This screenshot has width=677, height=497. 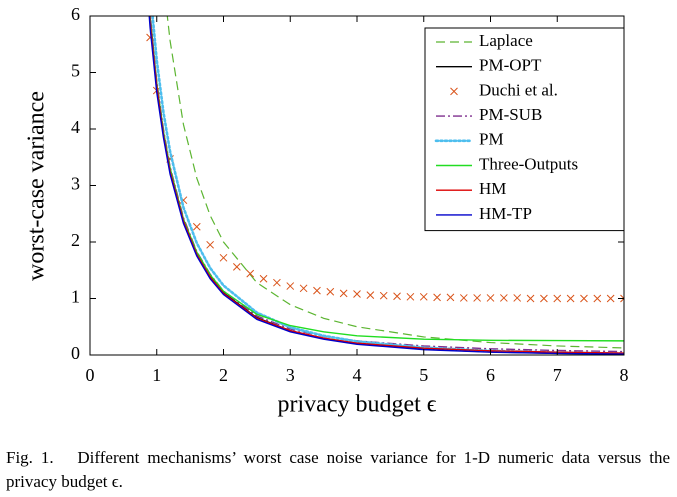 I want to click on y-tick-label: 6, so click(x=75, y=14).